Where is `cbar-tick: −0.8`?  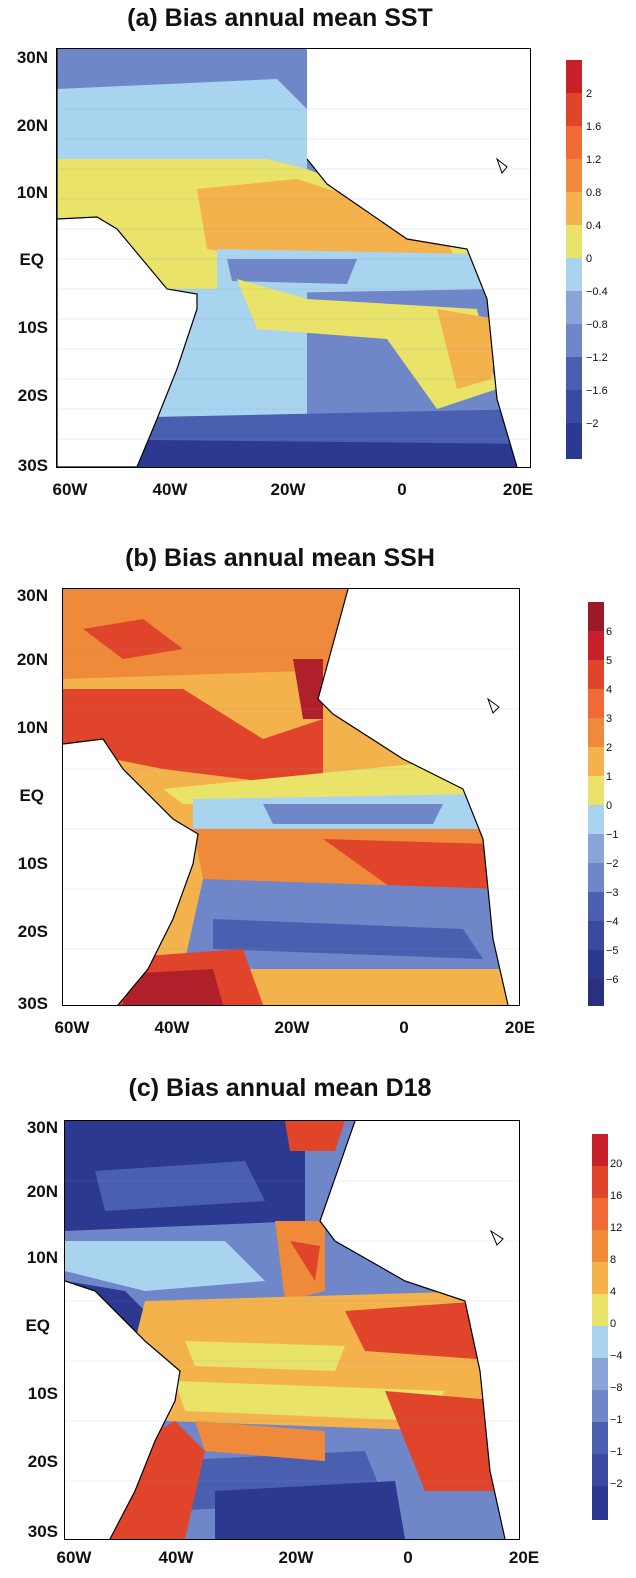
cbar-tick: −0.8 is located at coordinates (597, 325).